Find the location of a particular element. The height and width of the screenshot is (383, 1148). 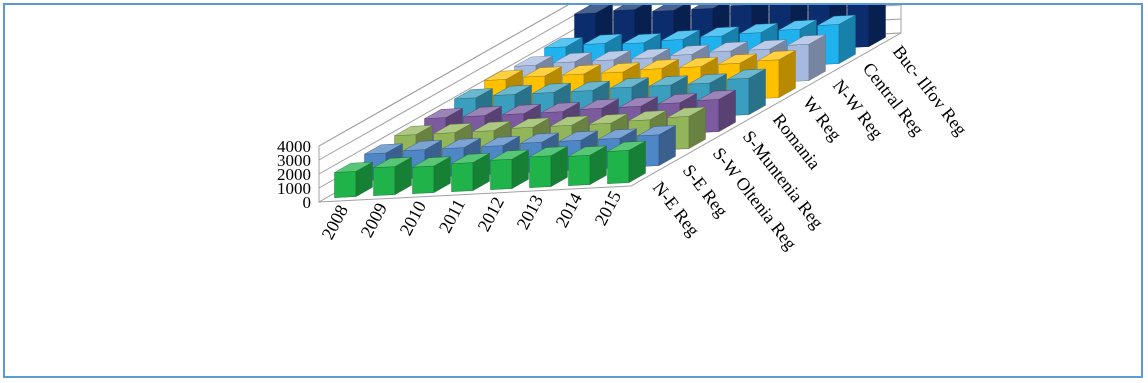

gridline is located at coordinates (443, 76).